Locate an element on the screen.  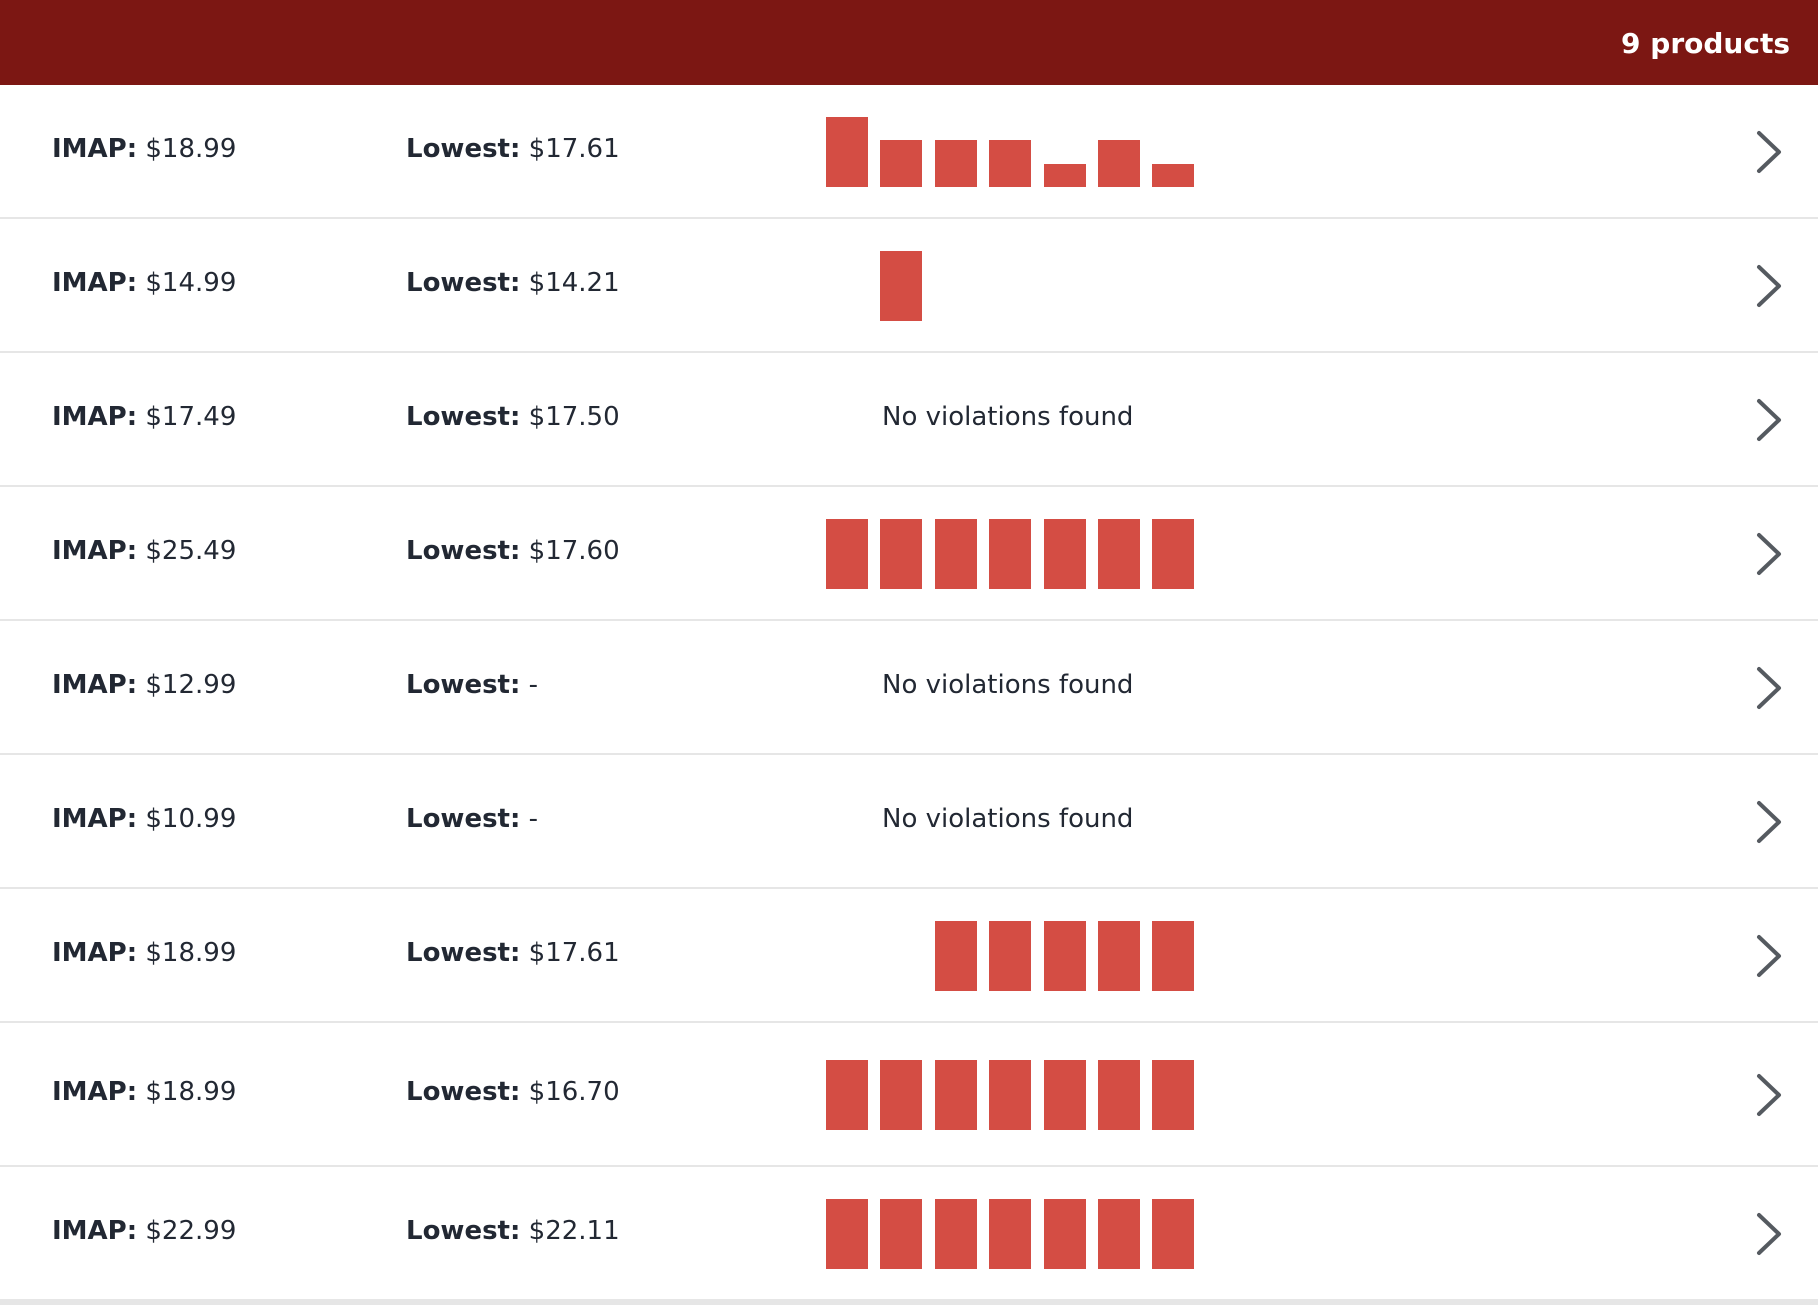
imap-value: $25.49 is located at coordinates (191, 551).